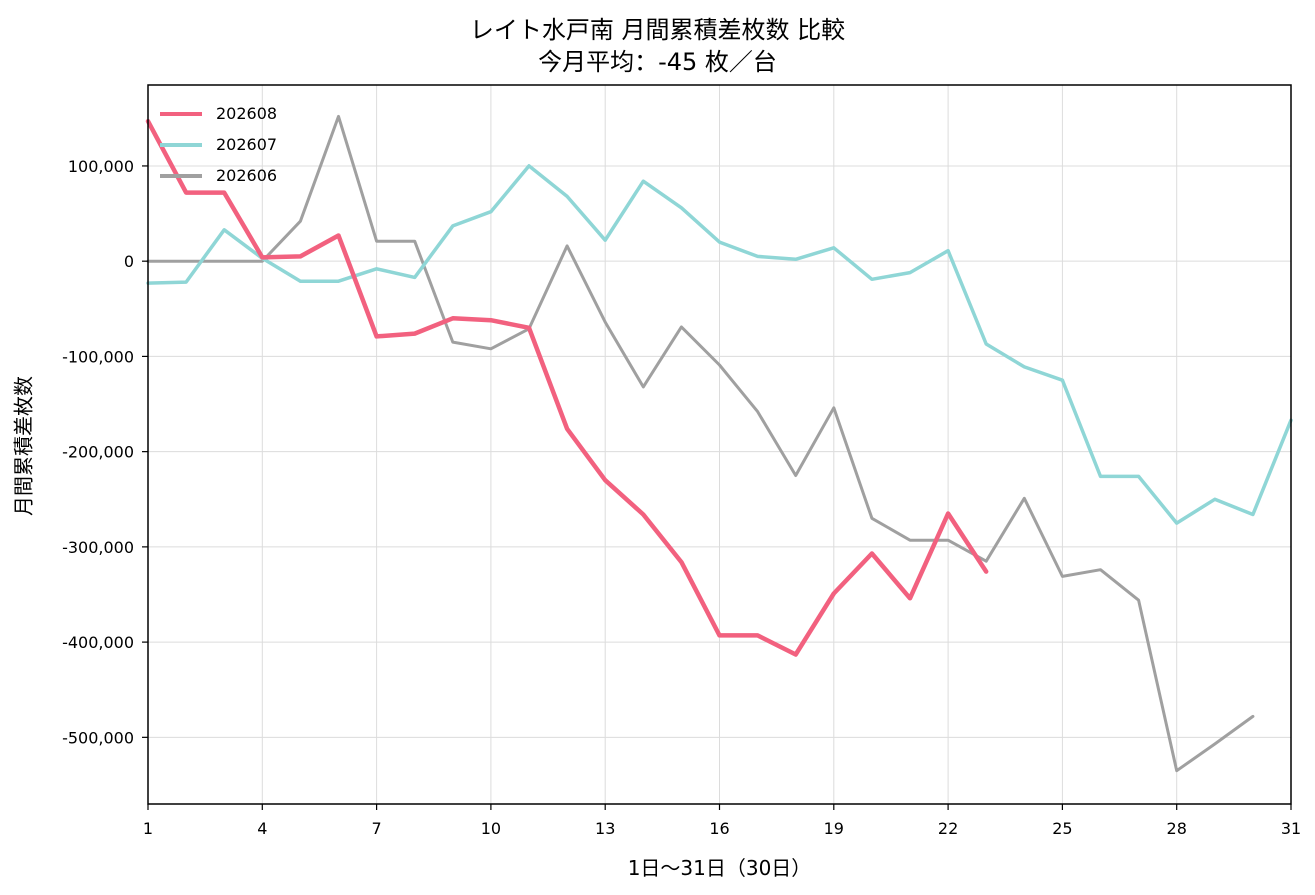  What do you see at coordinates (657, 30) in the screenshot?
I see `chart-title: レイト水戸南 月間累積差枚数 比較` at bounding box center [657, 30].